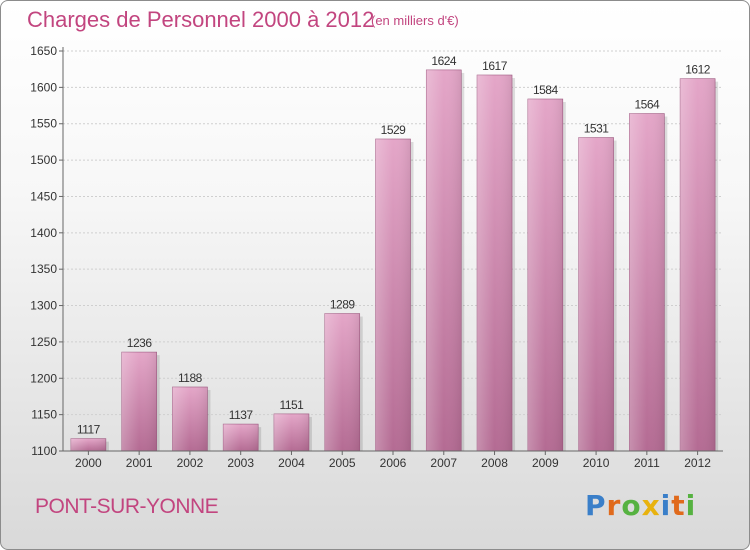  I want to click on x-tick-label: 2012, so click(697, 463).